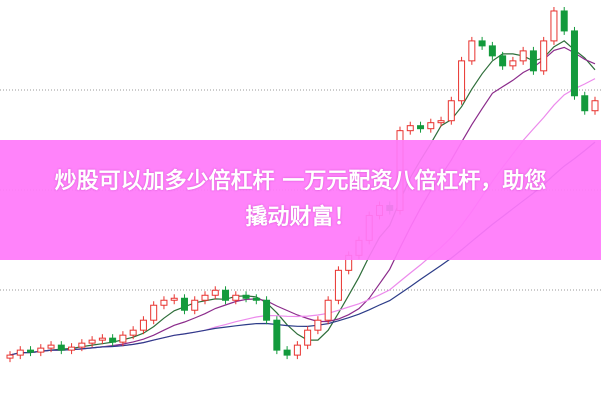 This screenshot has width=601, height=401. I want to click on banner-title-line1: 炒股可以加多少倍杠杆 一万元配资八倍杠杆，助您, so click(300, 181).